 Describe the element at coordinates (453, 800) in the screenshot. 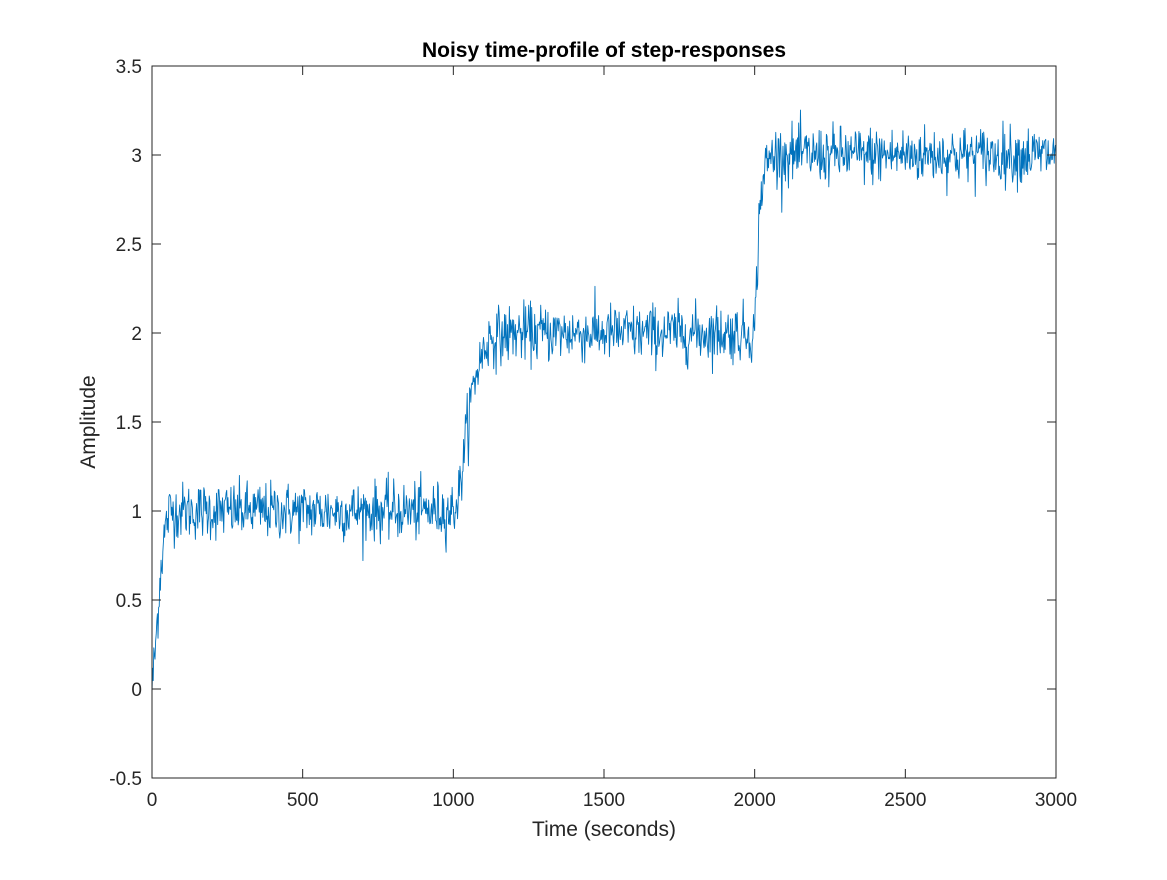

I see `x-tick-label: 1000` at that location.